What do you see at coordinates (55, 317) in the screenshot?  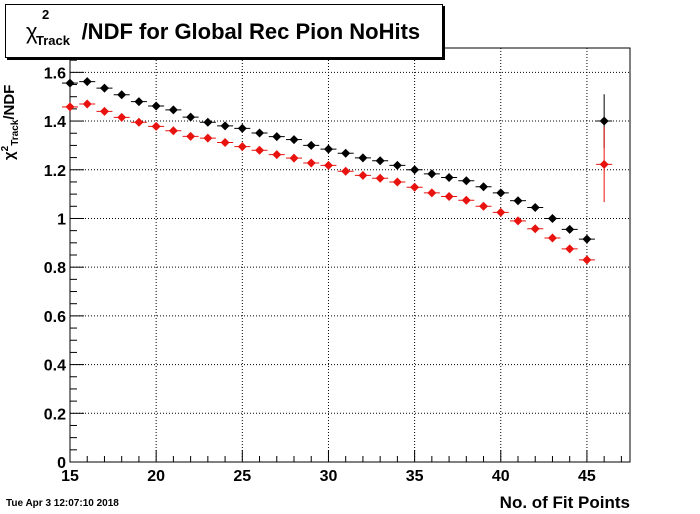 I see `y-tick-label: 0.6` at bounding box center [55, 317].